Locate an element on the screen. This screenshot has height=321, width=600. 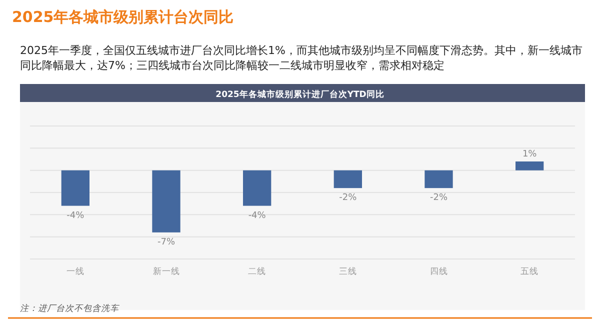
chart-subtitle: 2025年一季度，全国仅五线城市进厂台次同比增长1%，而其他城市级别均呈不同幅度下滑态势。其中，新一线城市同比降幅最大，达7%；三四线城市台次同比降幅较一二线城市明显收窄，需求相对稳定 is located at coordinates (301, 58).